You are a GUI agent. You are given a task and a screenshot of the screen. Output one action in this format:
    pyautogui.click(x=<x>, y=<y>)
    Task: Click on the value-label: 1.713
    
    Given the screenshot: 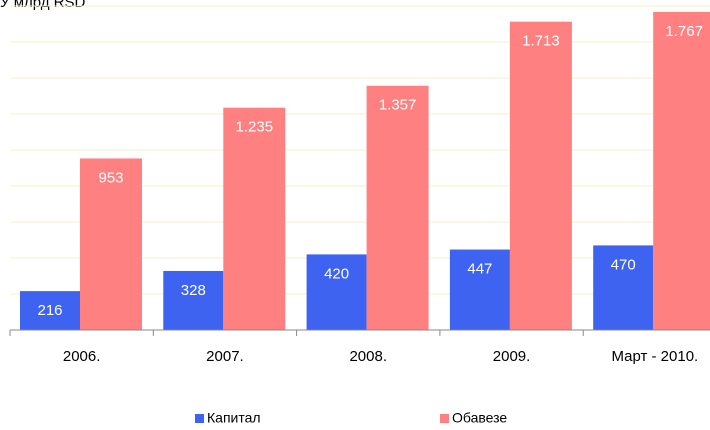 What is the action you would take?
    pyautogui.click(x=541, y=41)
    